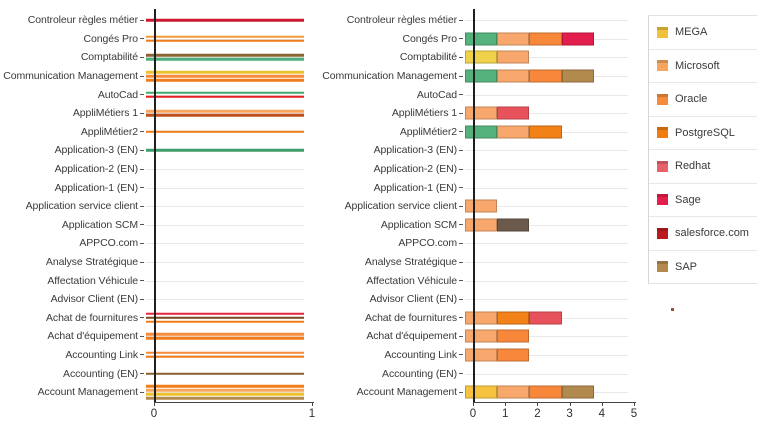 This screenshot has width=782, height=428. Describe the element at coordinates (495, 150) in the screenshot. I see `chart-row: Application-3 (EN)` at that location.